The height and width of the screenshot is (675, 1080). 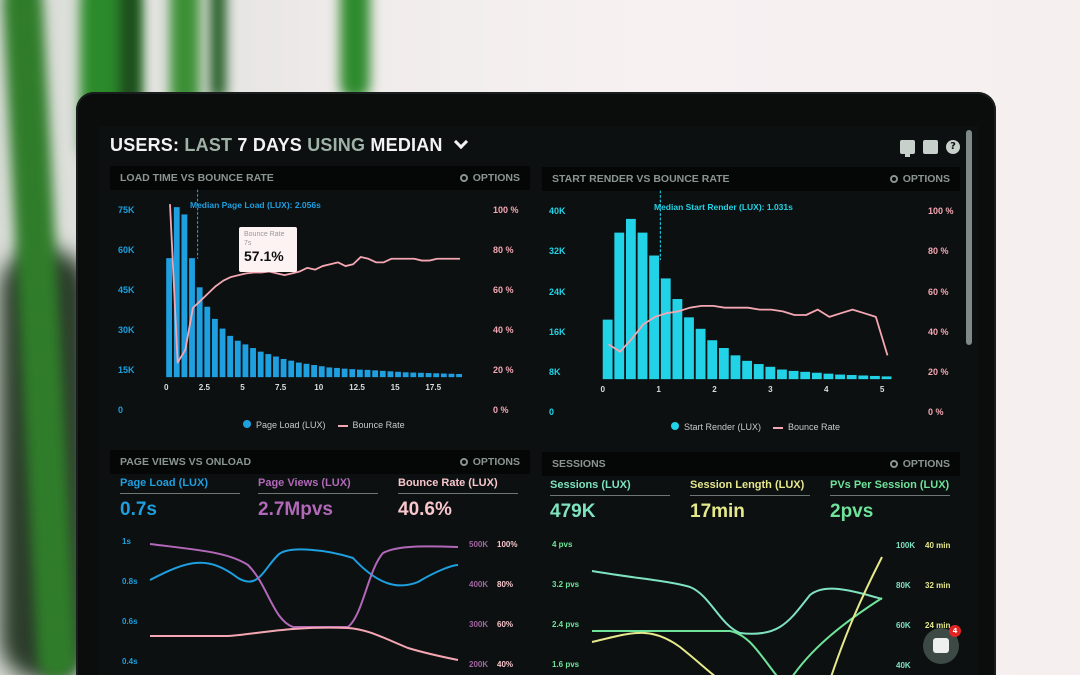 I want to click on load-time-chart: 0 2.5 5 7.5 10 12.5 15 17.5, so click(x=315, y=293).